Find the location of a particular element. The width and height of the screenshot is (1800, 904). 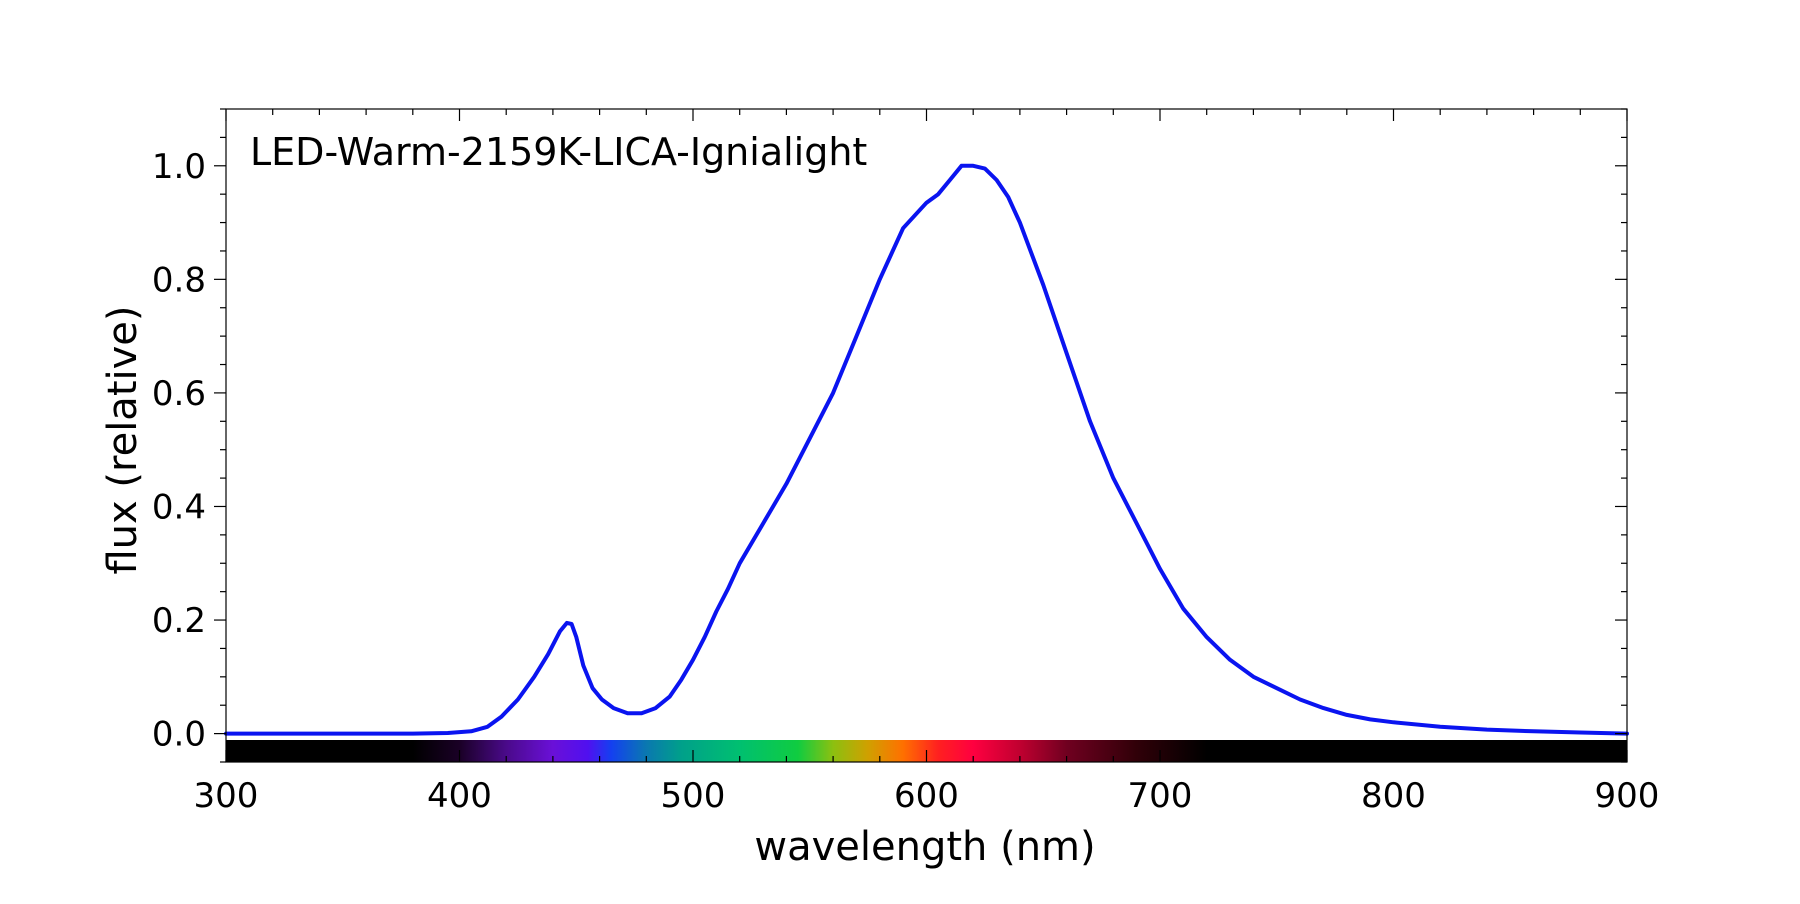

y-tick-label: 1.0 is located at coordinates (179, 167).